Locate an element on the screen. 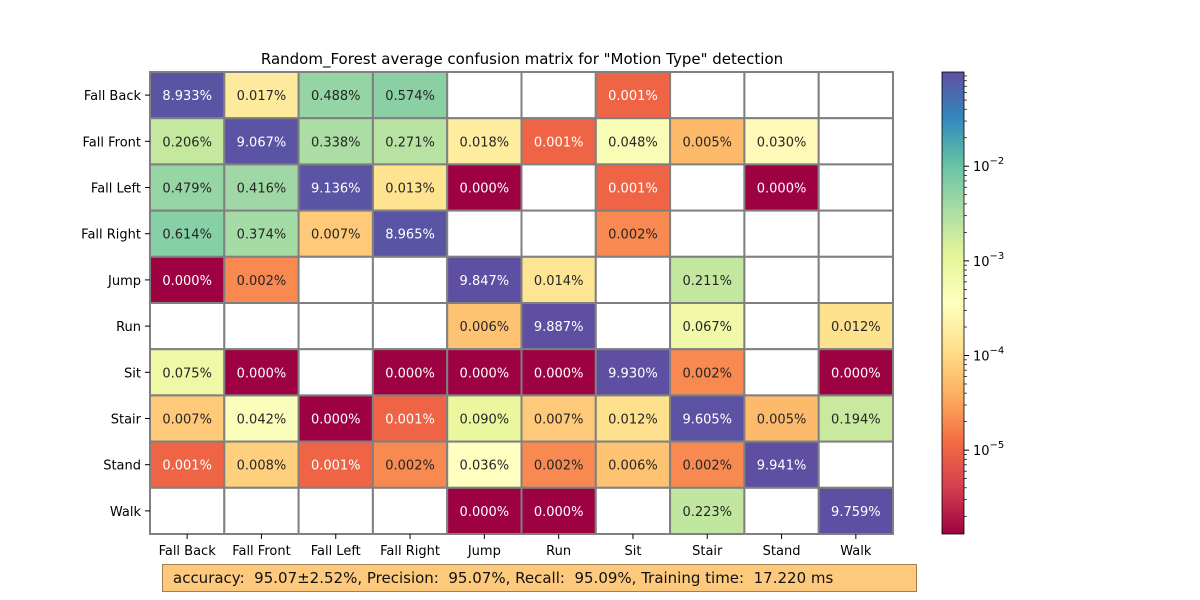 The image size is (1200, 600). cell-label: 0.574% is located at coordinates (410, 96).